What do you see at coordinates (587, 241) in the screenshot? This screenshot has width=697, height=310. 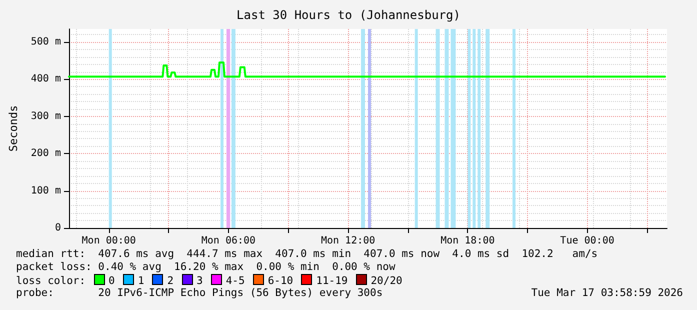 I see `x-tick-label: Tue 00:00` at bounding box center [587, 241].